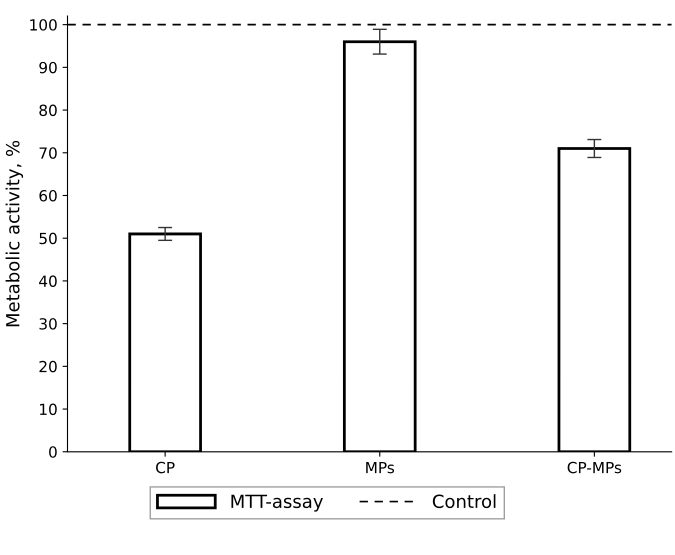 The width and height of the screenshot is (675, 555). I want to click on y-tick-label: 20, so click(48, 366).